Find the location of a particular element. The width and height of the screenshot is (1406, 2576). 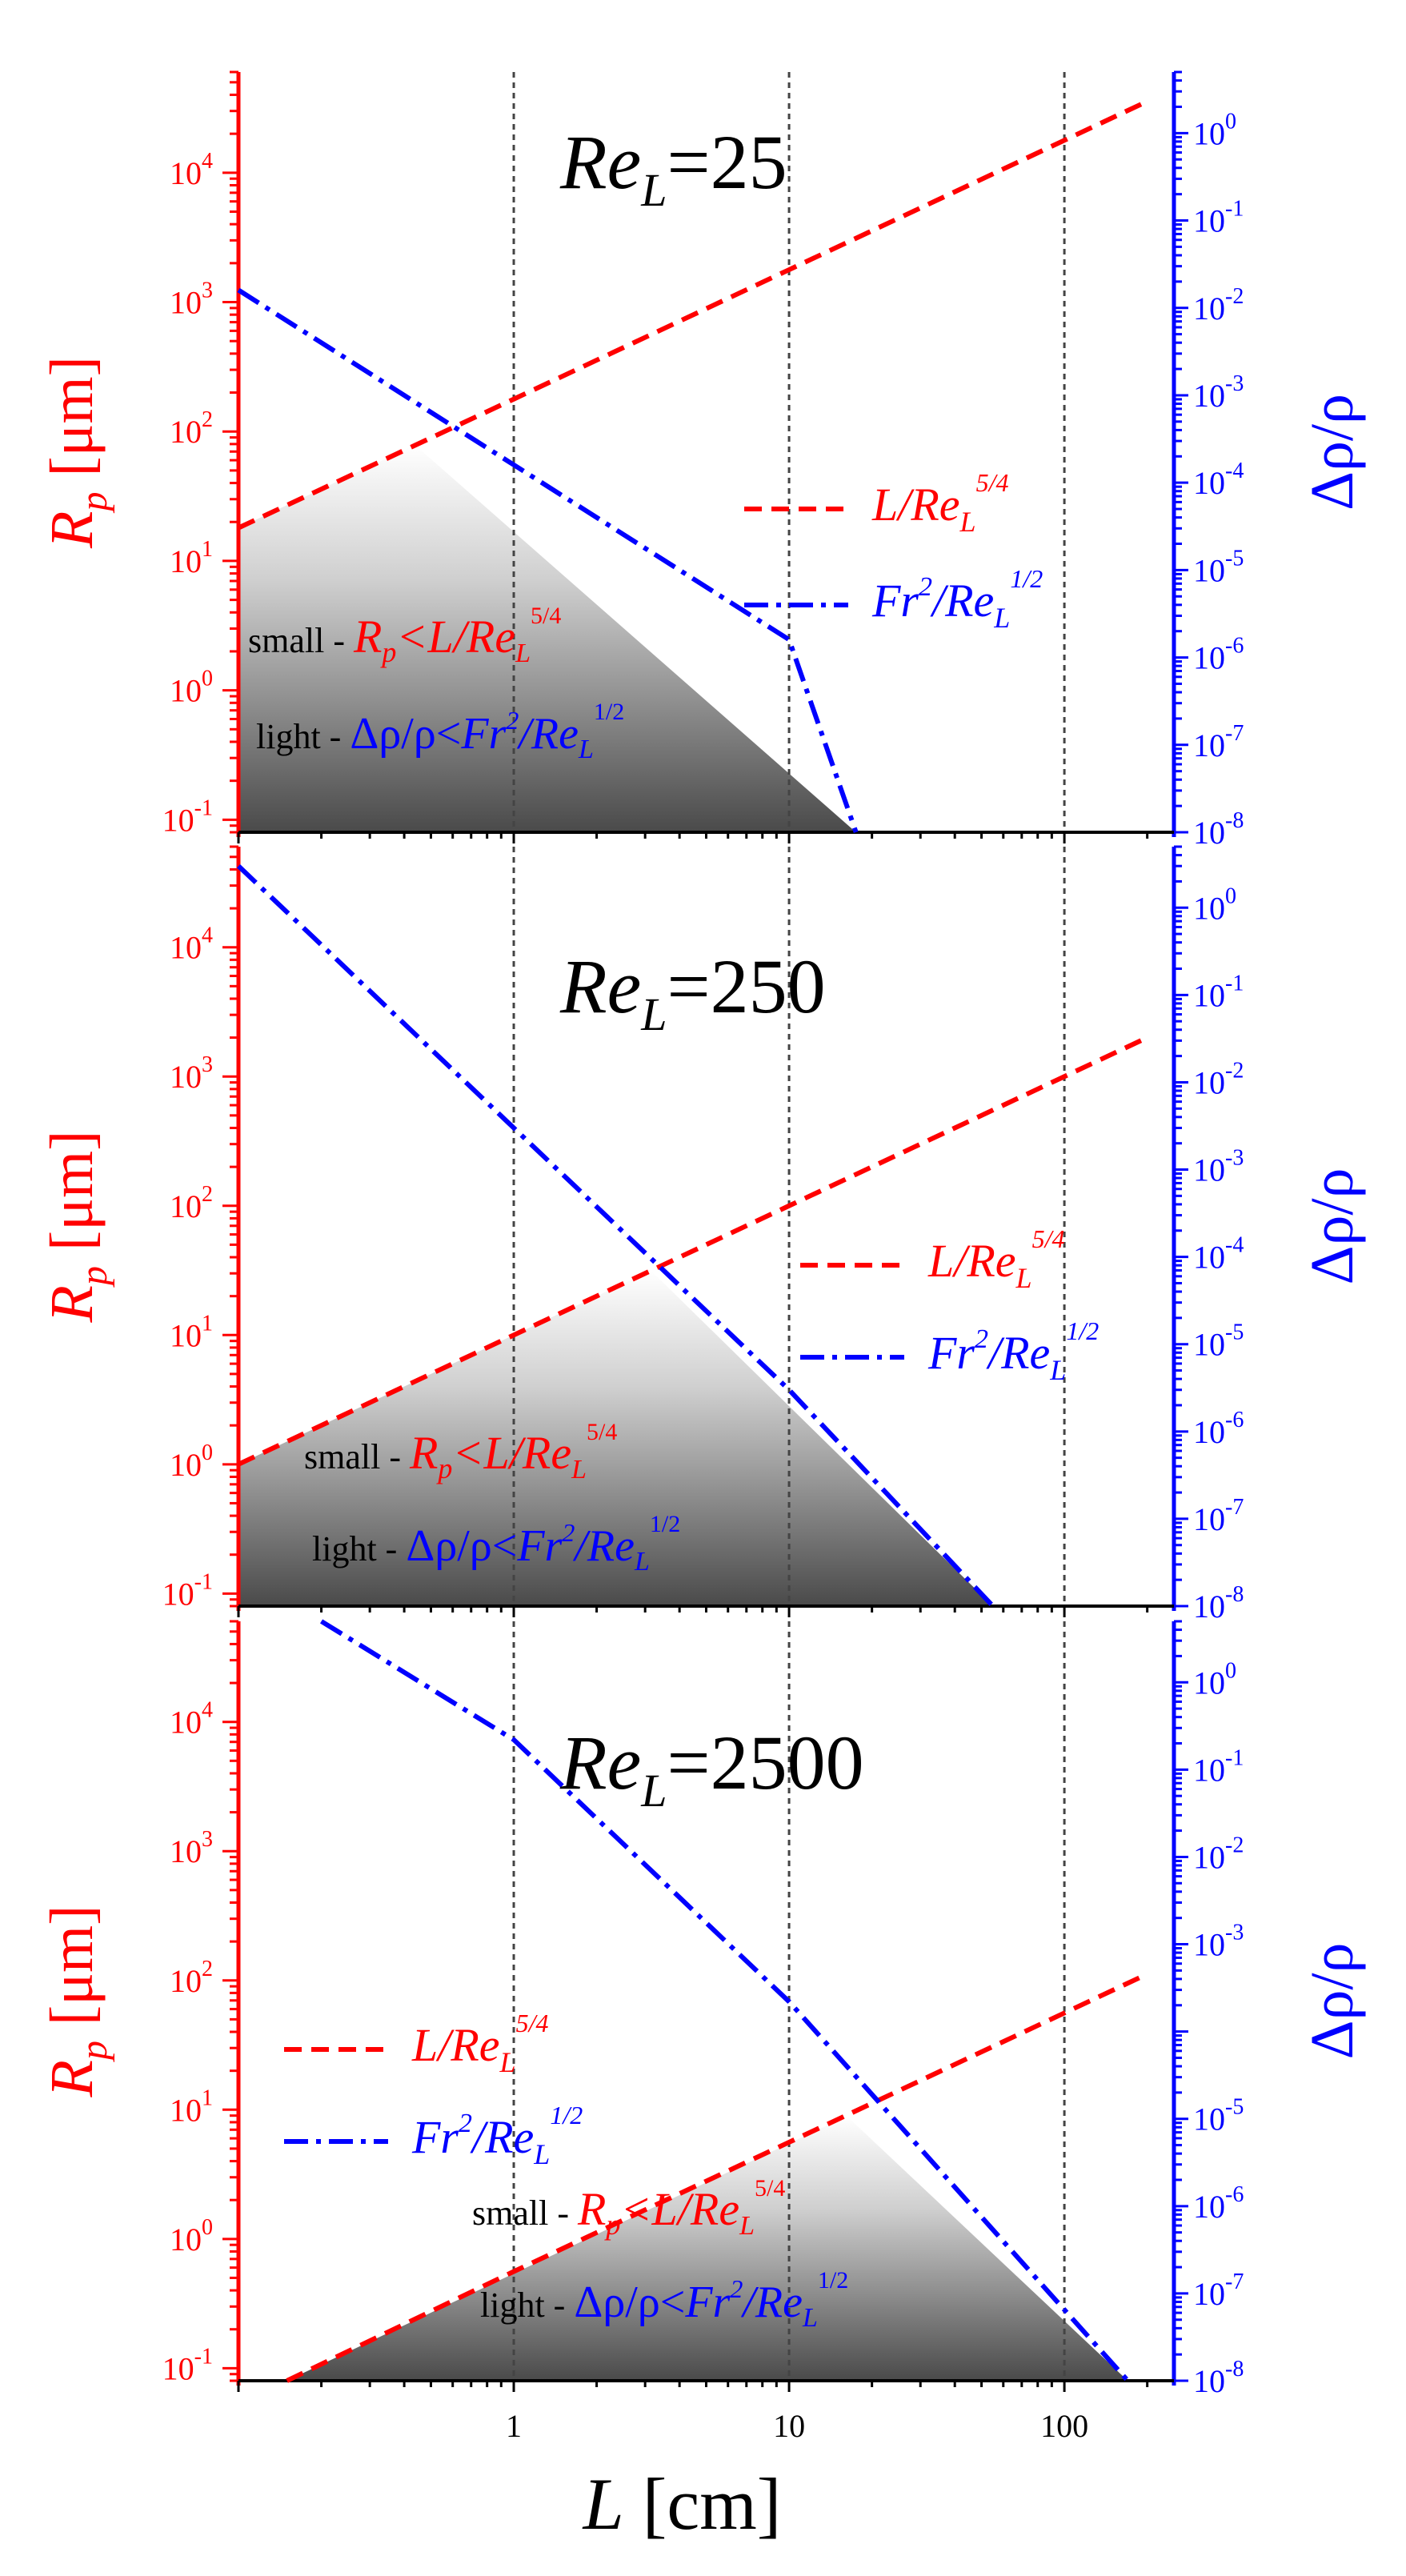

x-axis-label: L [cm] is located at coordinates (682, 2504).